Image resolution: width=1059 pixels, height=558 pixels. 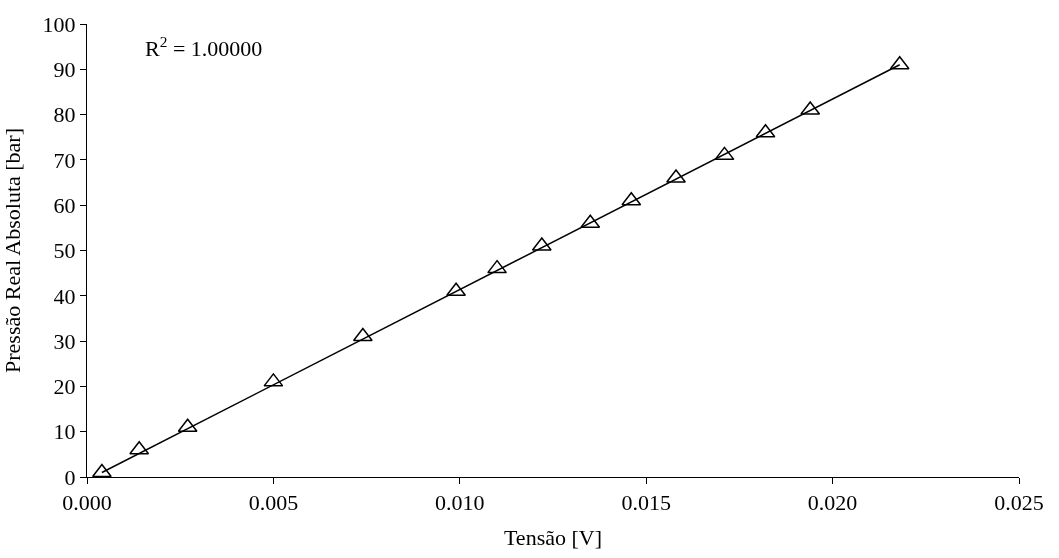 What do you see at coordinates (64, 160) in the screenshot?
I see `y-tick-label: 70` at bounding box center [64, 160].